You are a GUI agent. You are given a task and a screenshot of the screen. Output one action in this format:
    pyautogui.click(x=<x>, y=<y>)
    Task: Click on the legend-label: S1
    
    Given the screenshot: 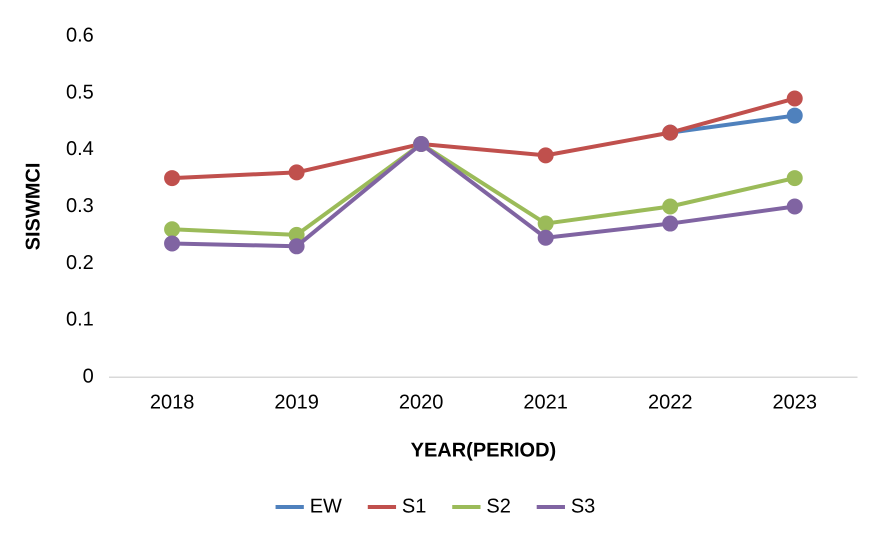 What is the action you would take?
    pyautogui.click(x=414, y=507)
    